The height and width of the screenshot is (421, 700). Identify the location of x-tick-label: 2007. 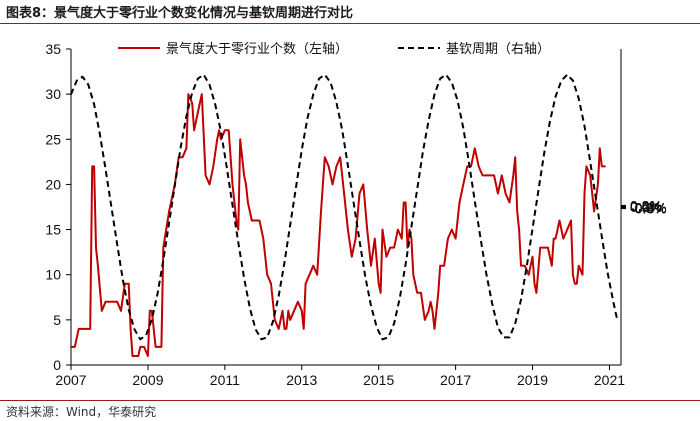
(70, 380).